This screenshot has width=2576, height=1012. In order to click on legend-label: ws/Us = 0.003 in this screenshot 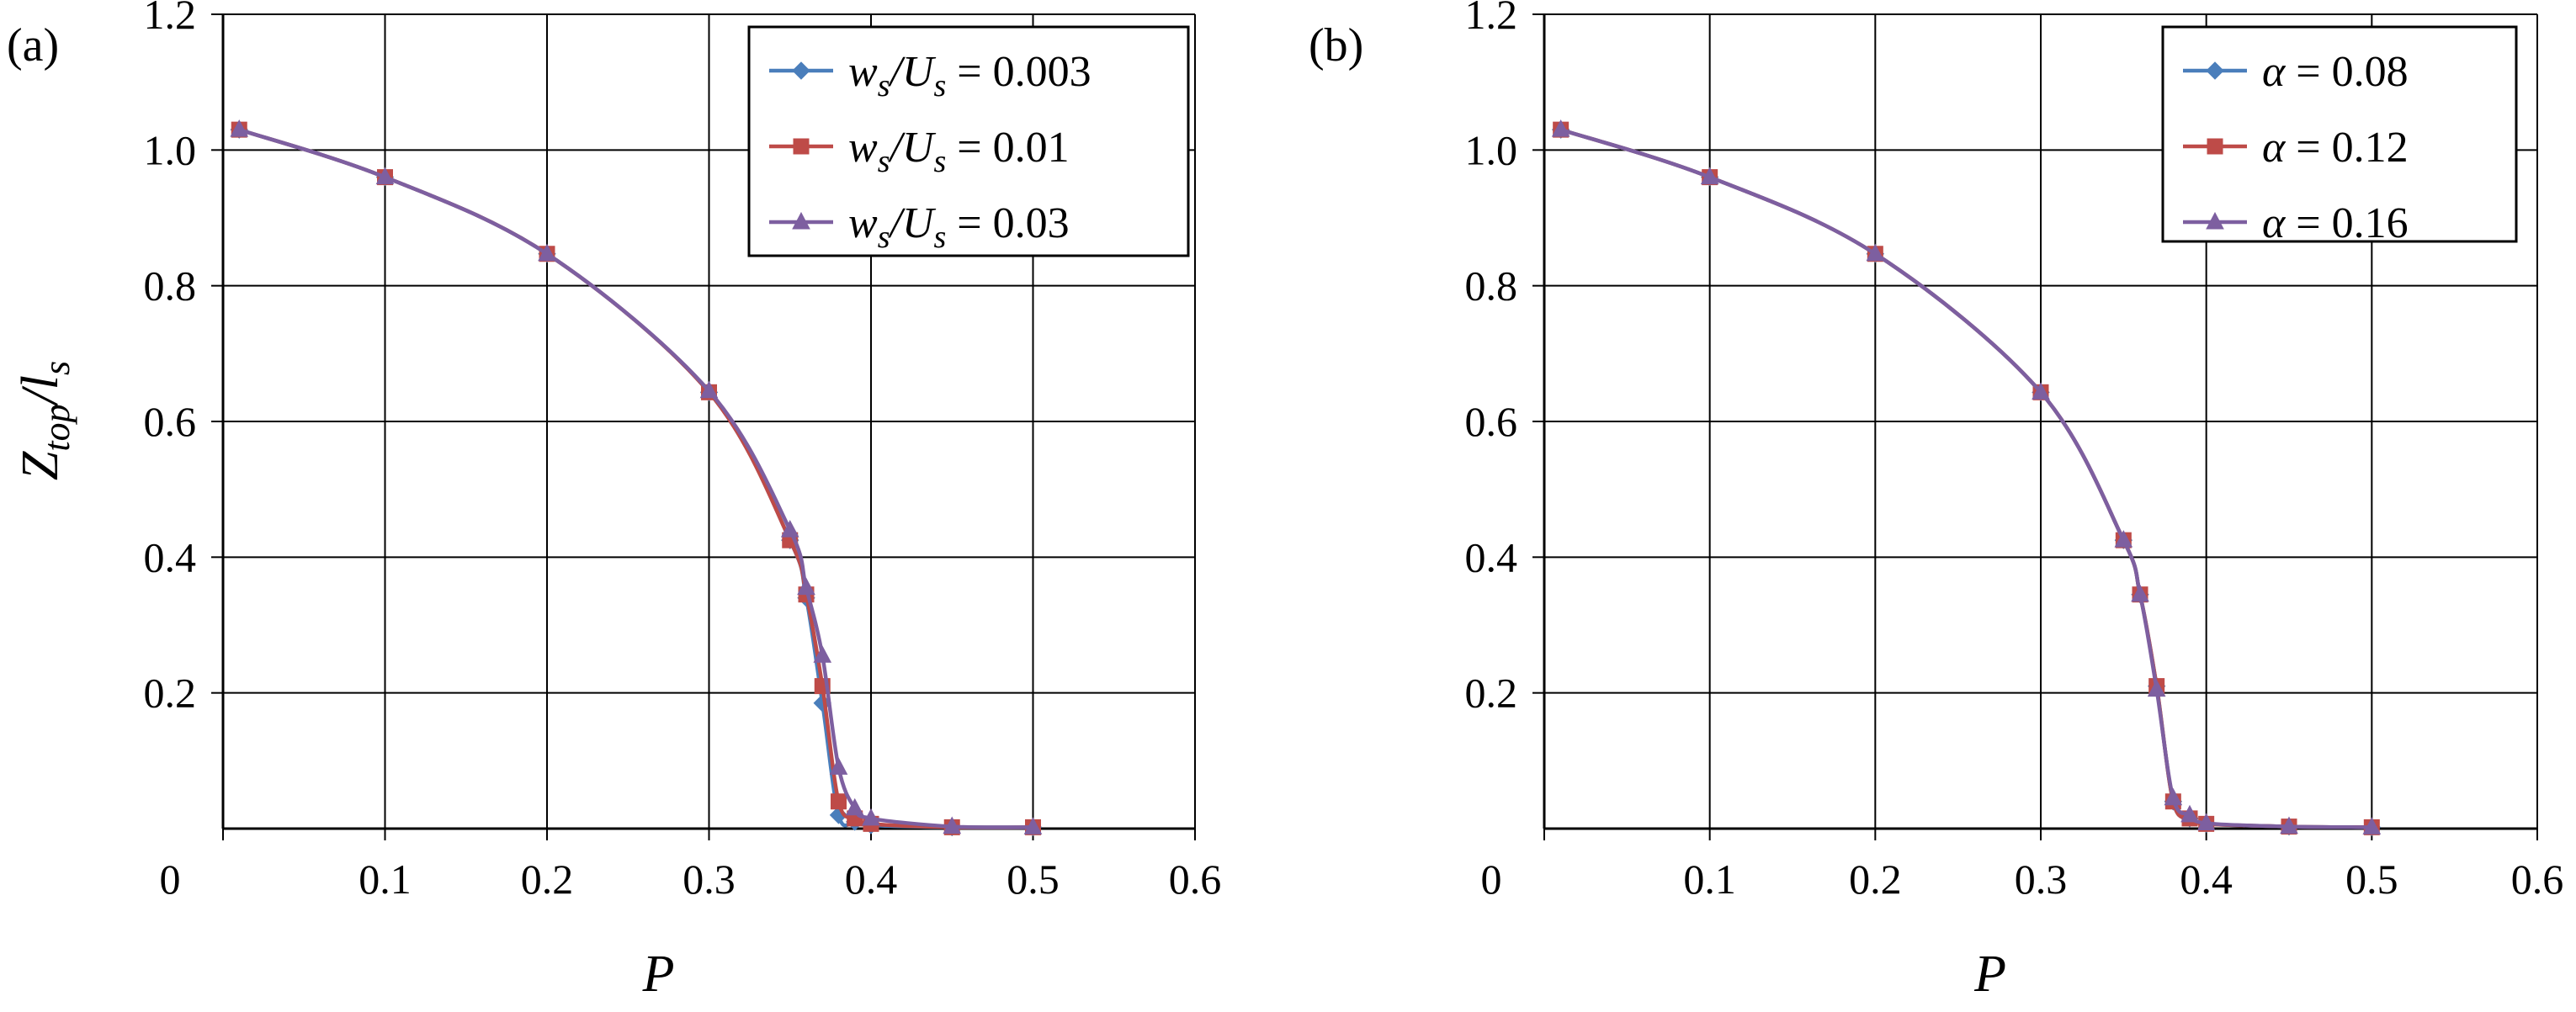, I will do `click(969, 75)`.